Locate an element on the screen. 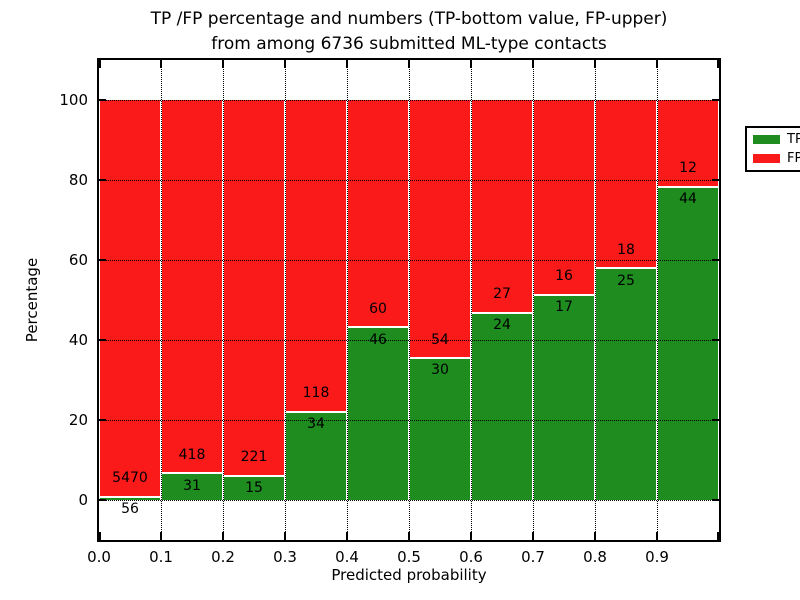 The height and width of the screenshot is (600, 800). legend-label-fp: FP is located at coordinates (793, 158).